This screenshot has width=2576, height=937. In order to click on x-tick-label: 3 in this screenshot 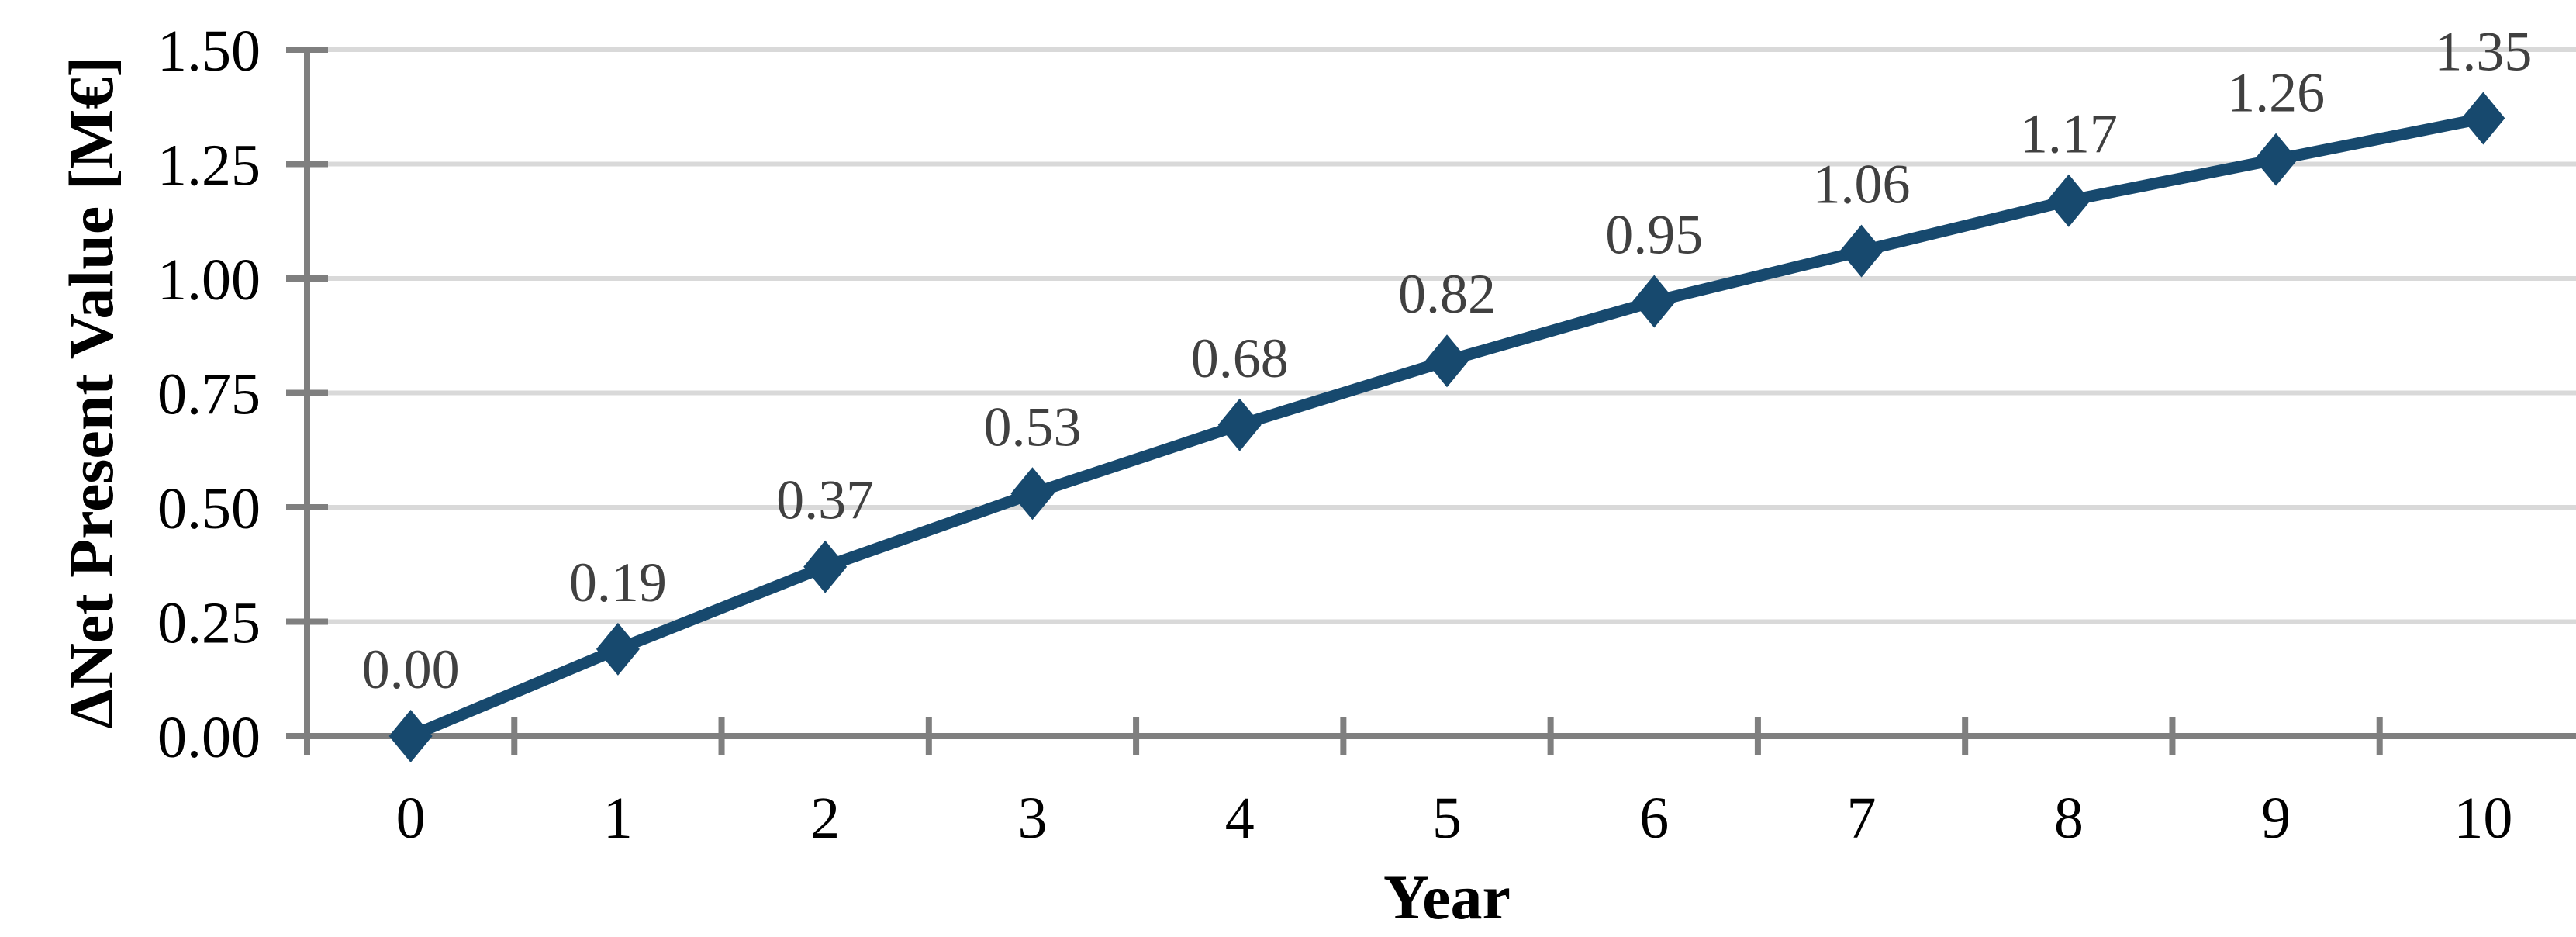, I will do `click(1032, 819)`.